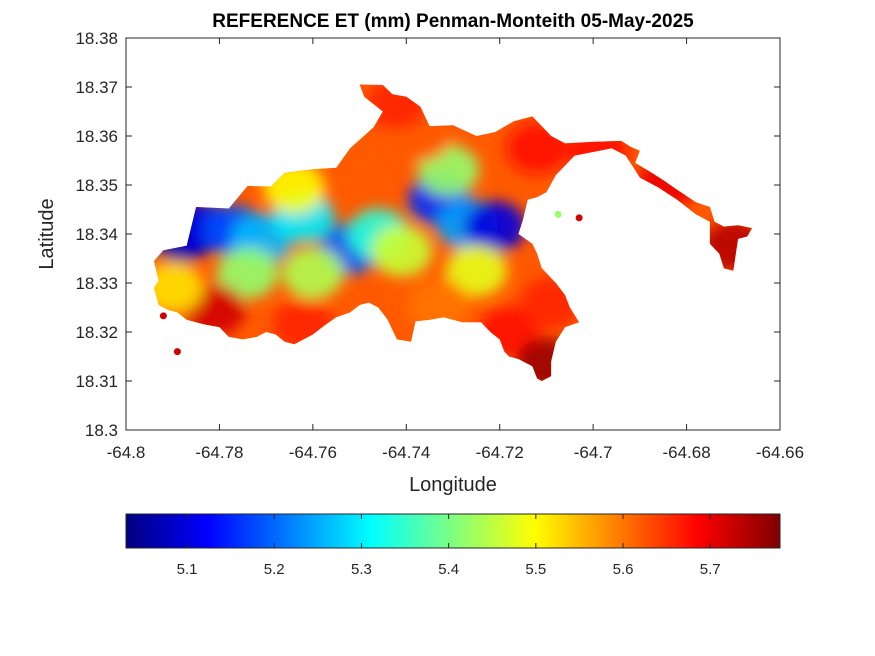 The width and height of the screenshot is (875, 656). Describe the element at coordinates (96, 283) in the screenshot. I see `y-tick-label: 18.33` at that location.